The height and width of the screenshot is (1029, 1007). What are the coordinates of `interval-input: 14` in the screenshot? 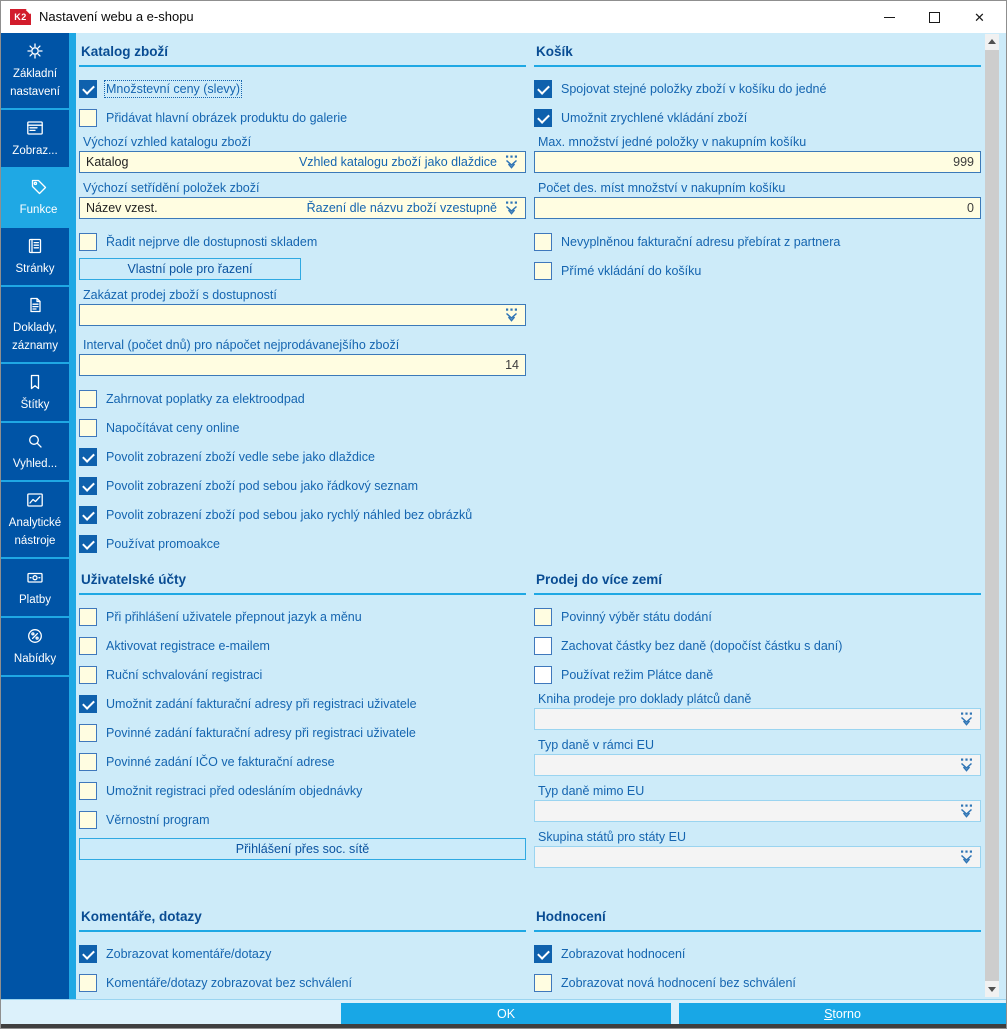 It's located at (302, 365).